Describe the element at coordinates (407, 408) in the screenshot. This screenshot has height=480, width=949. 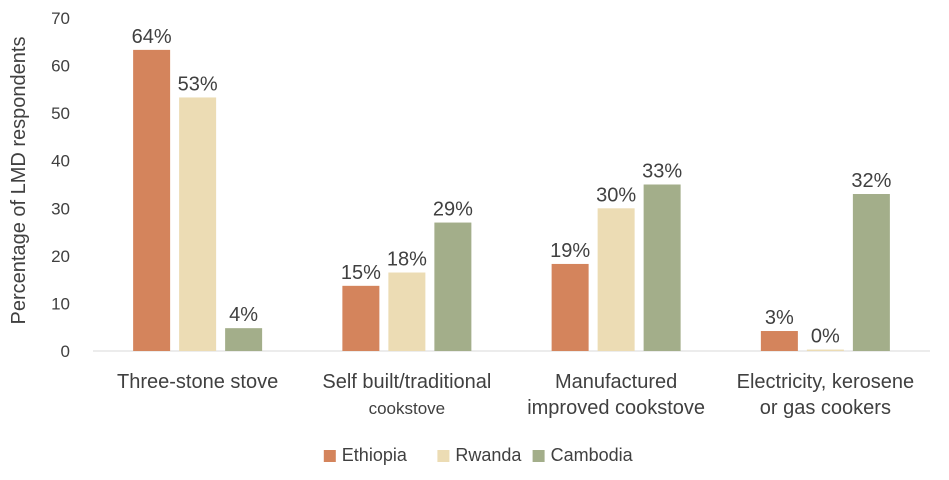
I see `category-label: cookstove` at that location.